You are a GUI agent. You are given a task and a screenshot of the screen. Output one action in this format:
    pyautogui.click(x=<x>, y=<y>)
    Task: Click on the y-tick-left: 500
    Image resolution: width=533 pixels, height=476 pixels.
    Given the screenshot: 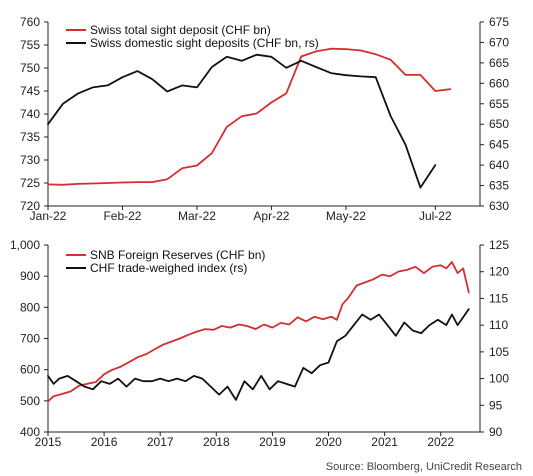 What is the action you would take?
    pyautogui.click(x=30, y=401)
    